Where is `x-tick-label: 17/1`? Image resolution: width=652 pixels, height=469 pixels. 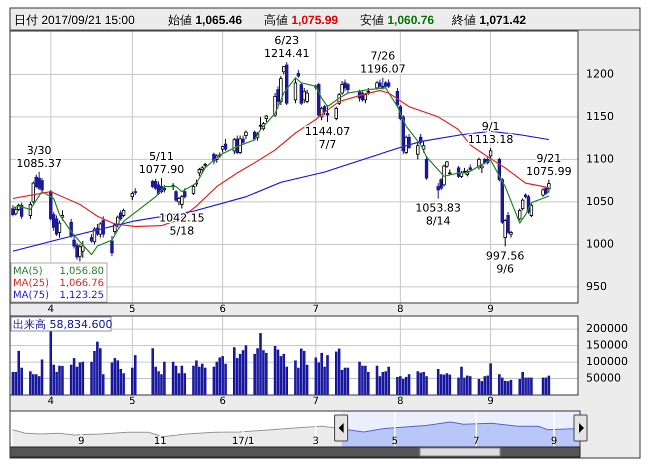
x-tick-label: 17/1 is located at coordinates (243, 441).